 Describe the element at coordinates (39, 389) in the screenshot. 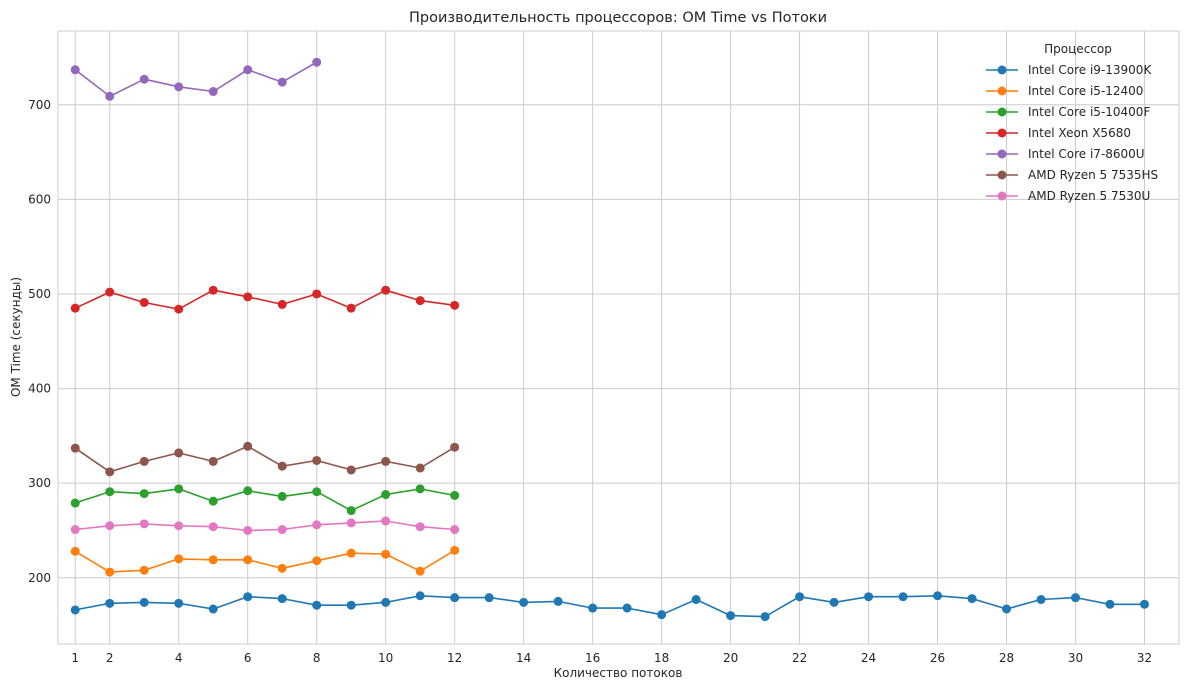

I see `y-tick-label: 400` at that location.